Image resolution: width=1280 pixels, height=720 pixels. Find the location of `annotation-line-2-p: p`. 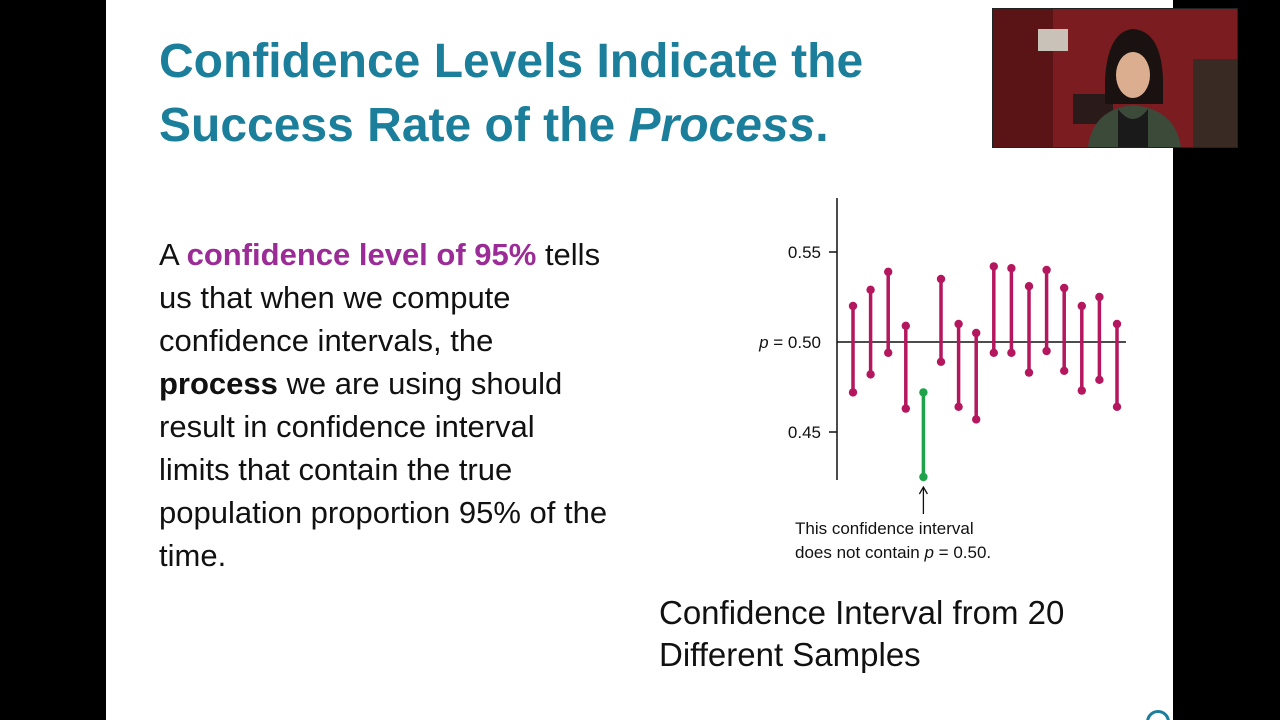

annotation-line-2-p: p is located at coordinates (928, 552).